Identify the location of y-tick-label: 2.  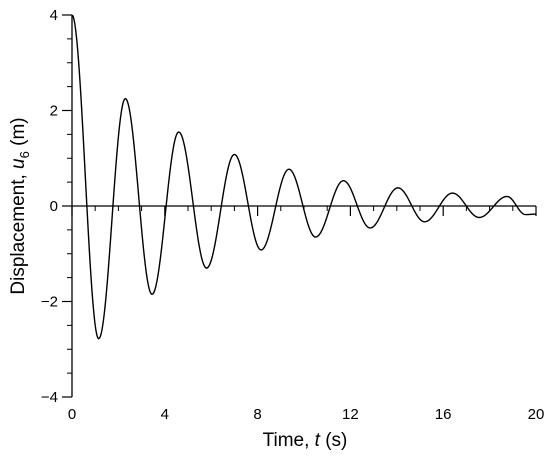
(54, 111).